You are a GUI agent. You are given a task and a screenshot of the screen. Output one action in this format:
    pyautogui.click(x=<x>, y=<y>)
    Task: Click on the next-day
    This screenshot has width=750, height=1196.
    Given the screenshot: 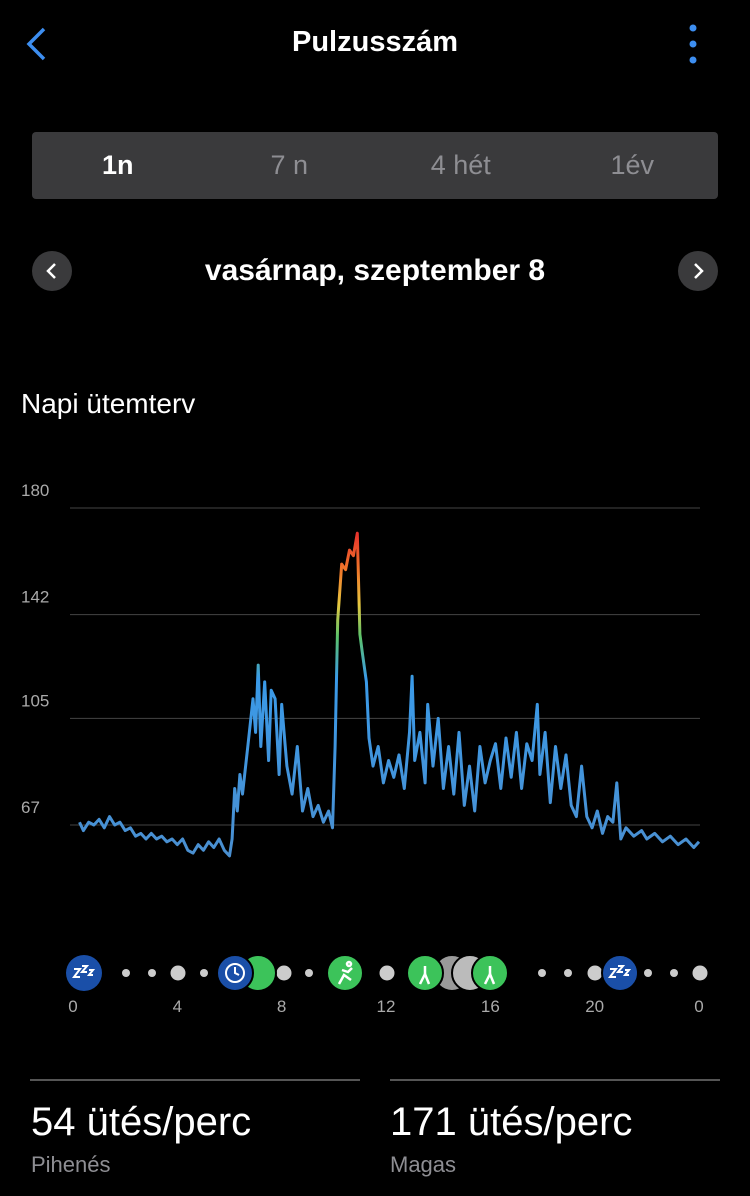 What is the action you would take?
    pyautogui.click(x=698, y=271)
    